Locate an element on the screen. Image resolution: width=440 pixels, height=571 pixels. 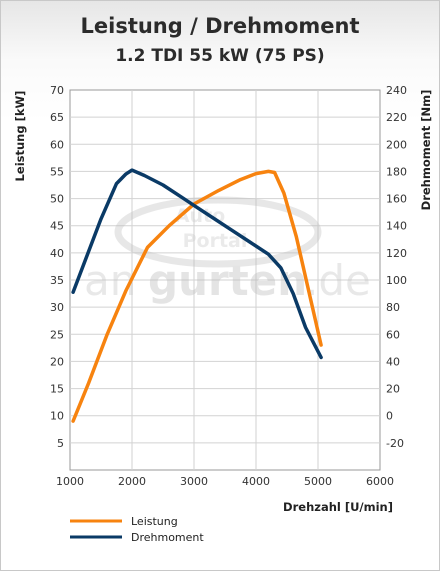
watermark-car-shape is located at coordinates (218, 232).